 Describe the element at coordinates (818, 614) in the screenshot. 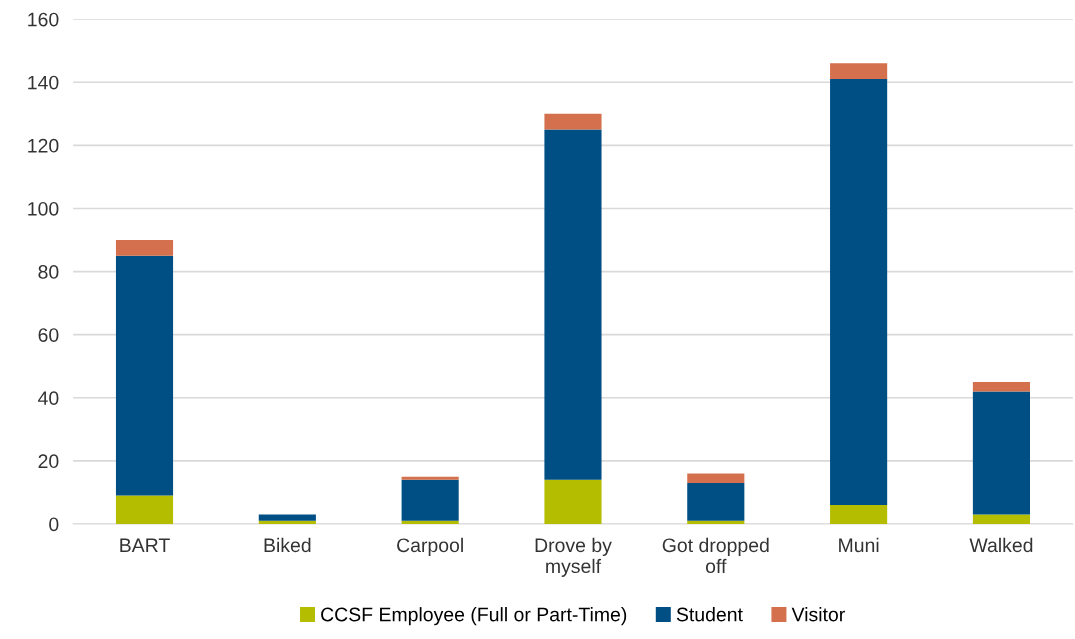

I see `legend-label: Visitor` at that location.